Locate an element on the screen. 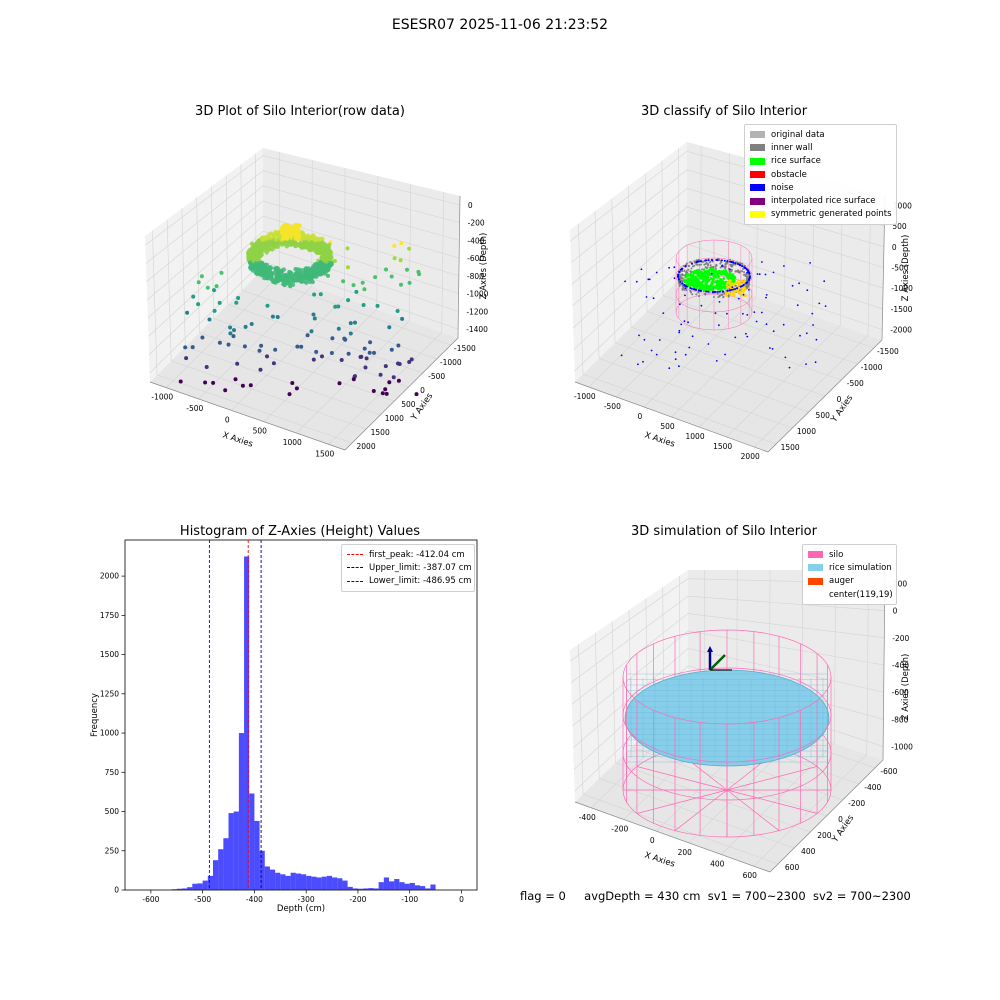  legend-item: inner wall is located at coordinates (820, 147).